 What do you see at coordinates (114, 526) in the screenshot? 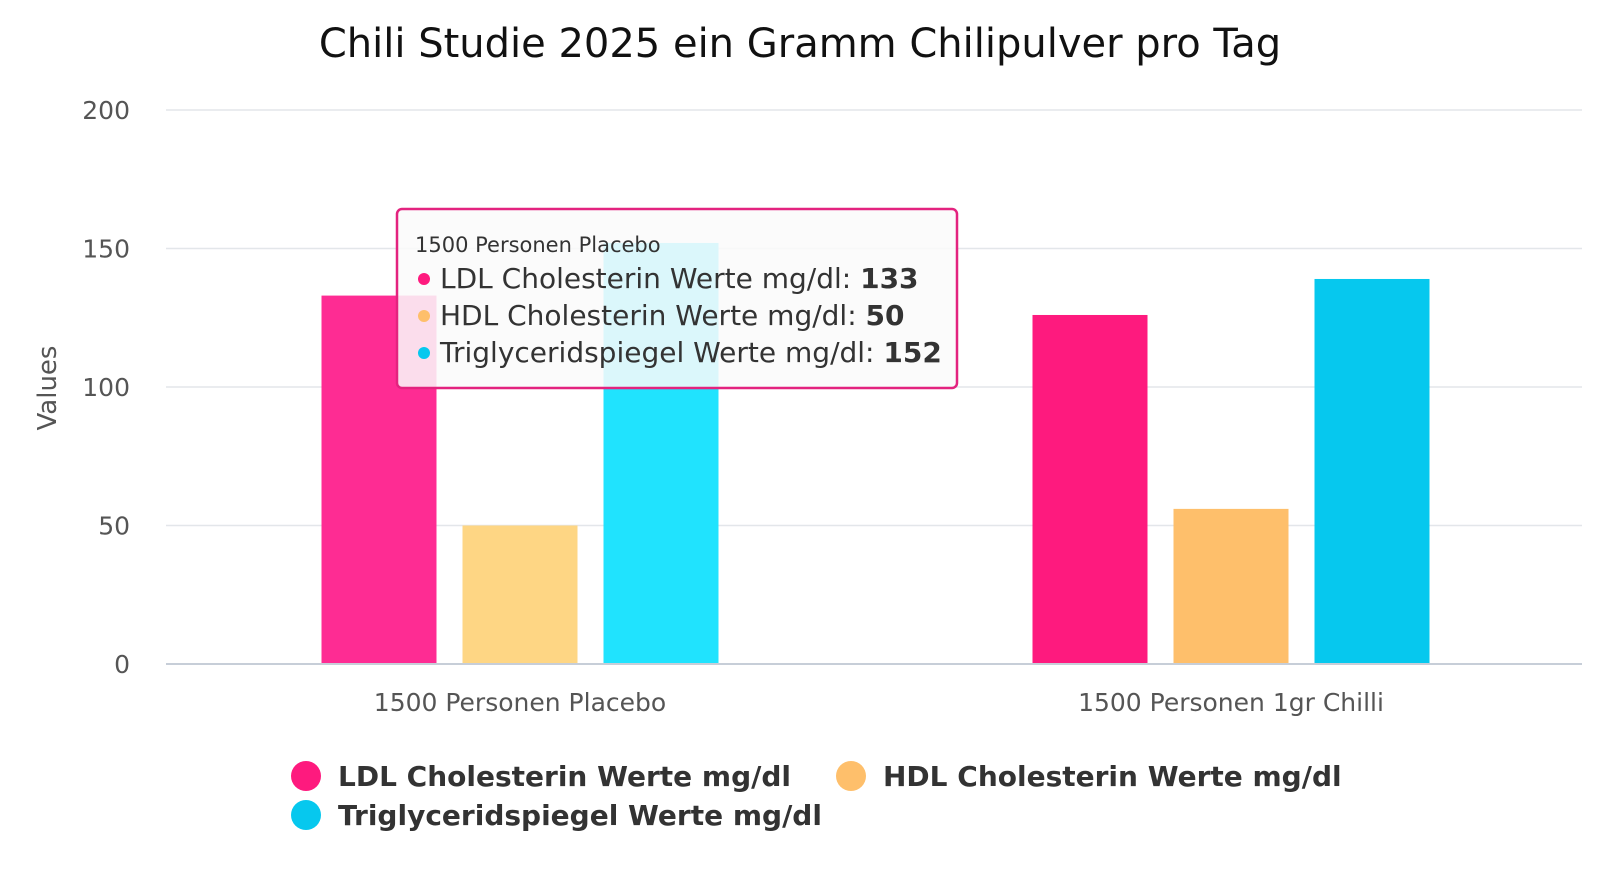
I see `y-tick-label: 50` at bounding box center [114, 526].